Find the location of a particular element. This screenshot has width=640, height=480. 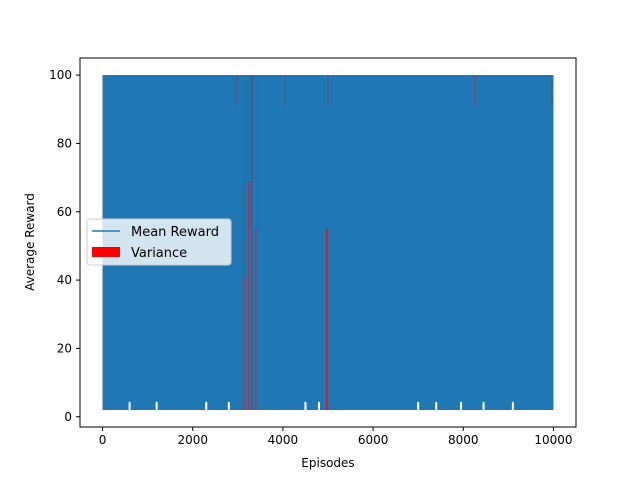

y-tick-label: 40 is located at coordinates (64, 280).